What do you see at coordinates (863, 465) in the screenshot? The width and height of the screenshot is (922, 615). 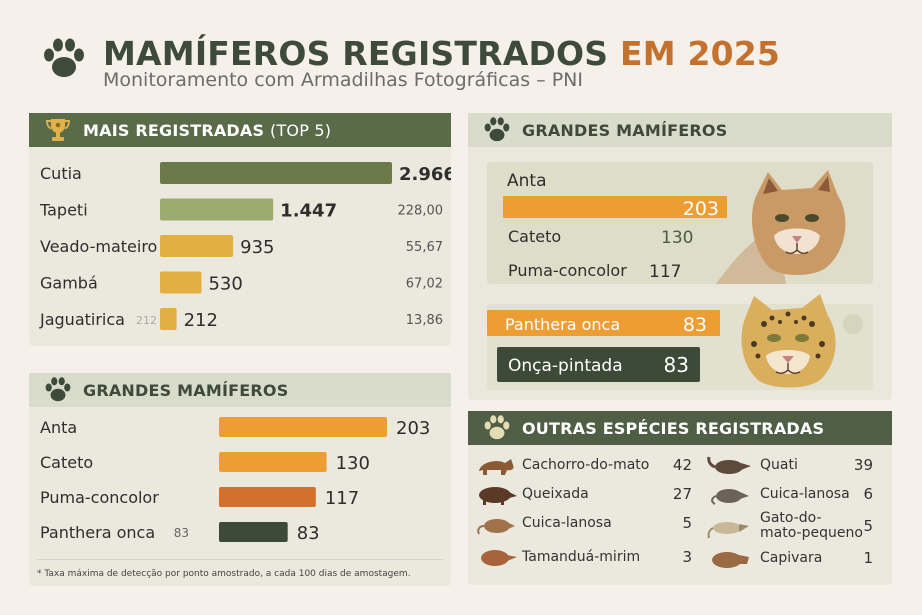 I see `species-count: 39` at bounding box center [863, 465].